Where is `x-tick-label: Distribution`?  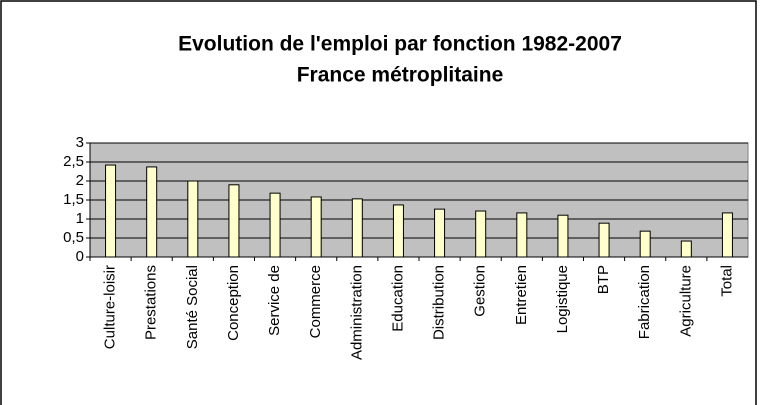
x-tick-label: Distribution is located at coordinates (439, 302).